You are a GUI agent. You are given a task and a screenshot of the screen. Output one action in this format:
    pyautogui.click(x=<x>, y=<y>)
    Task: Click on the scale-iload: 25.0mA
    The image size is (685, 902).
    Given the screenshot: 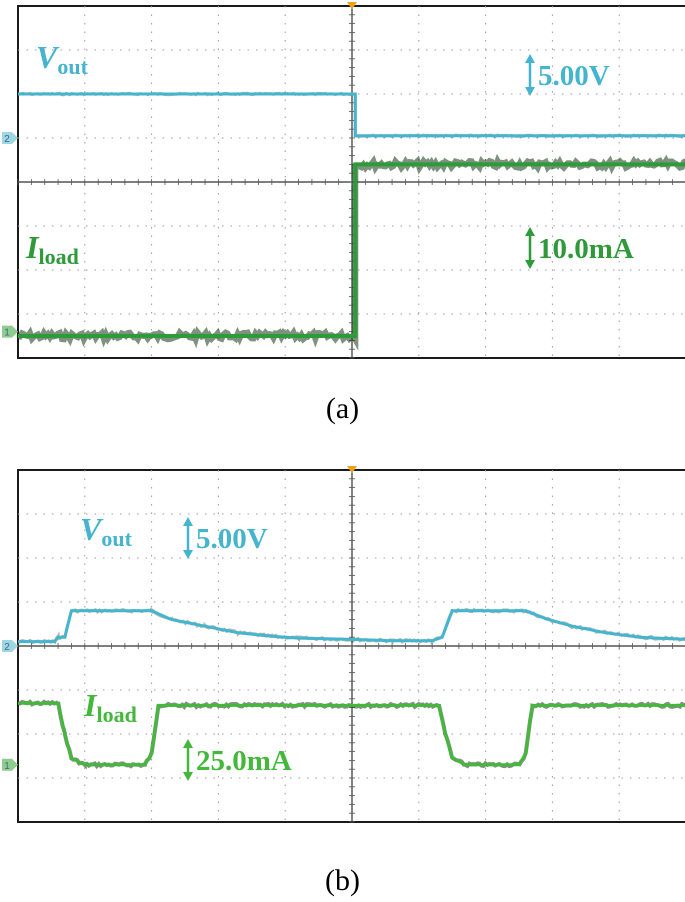 What is the action you would take?
    pyautogui.click(x=237, y=760)
    